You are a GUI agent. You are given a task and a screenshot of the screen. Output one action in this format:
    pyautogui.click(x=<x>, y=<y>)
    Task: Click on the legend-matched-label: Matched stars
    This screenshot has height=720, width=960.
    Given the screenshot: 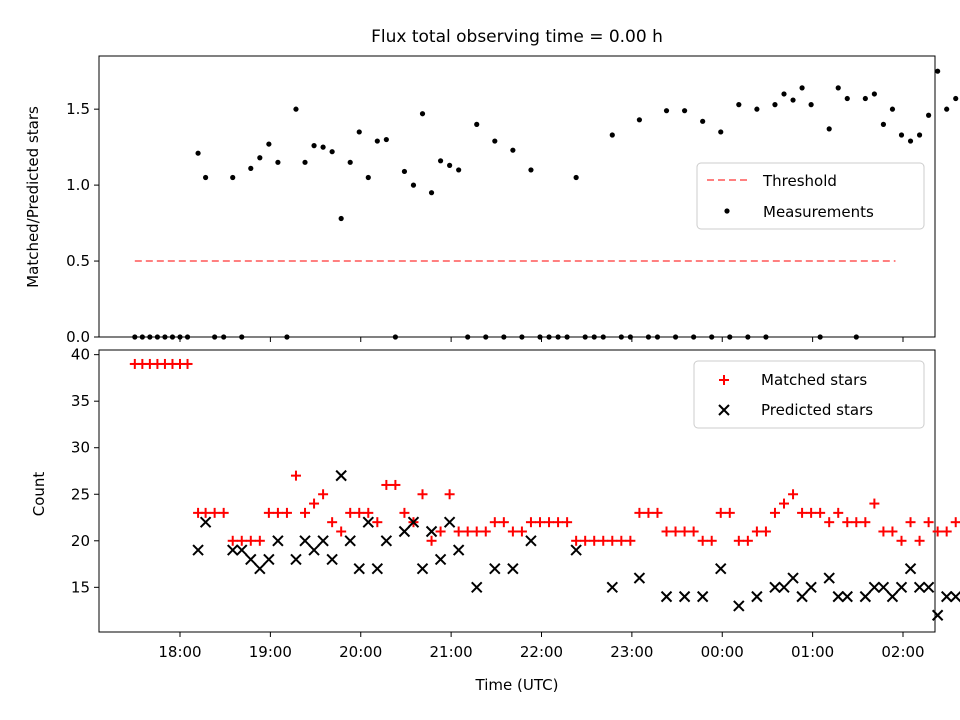 What is the action you would take?
    pyautogui.click(x=814, y=380)
    